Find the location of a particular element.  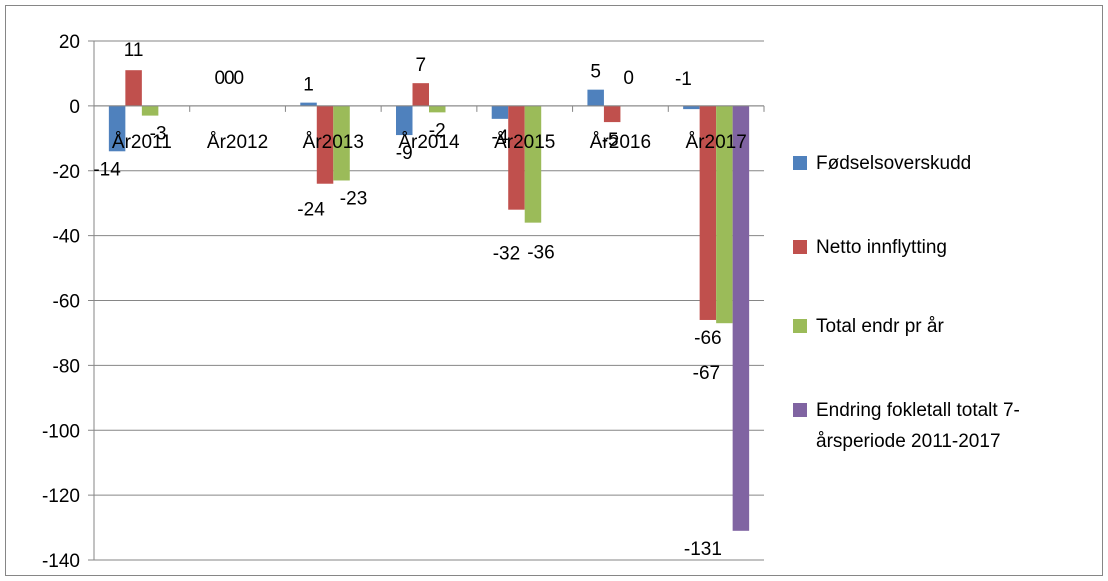

y-tick-label: -120 is located at coordinates (61, 496).